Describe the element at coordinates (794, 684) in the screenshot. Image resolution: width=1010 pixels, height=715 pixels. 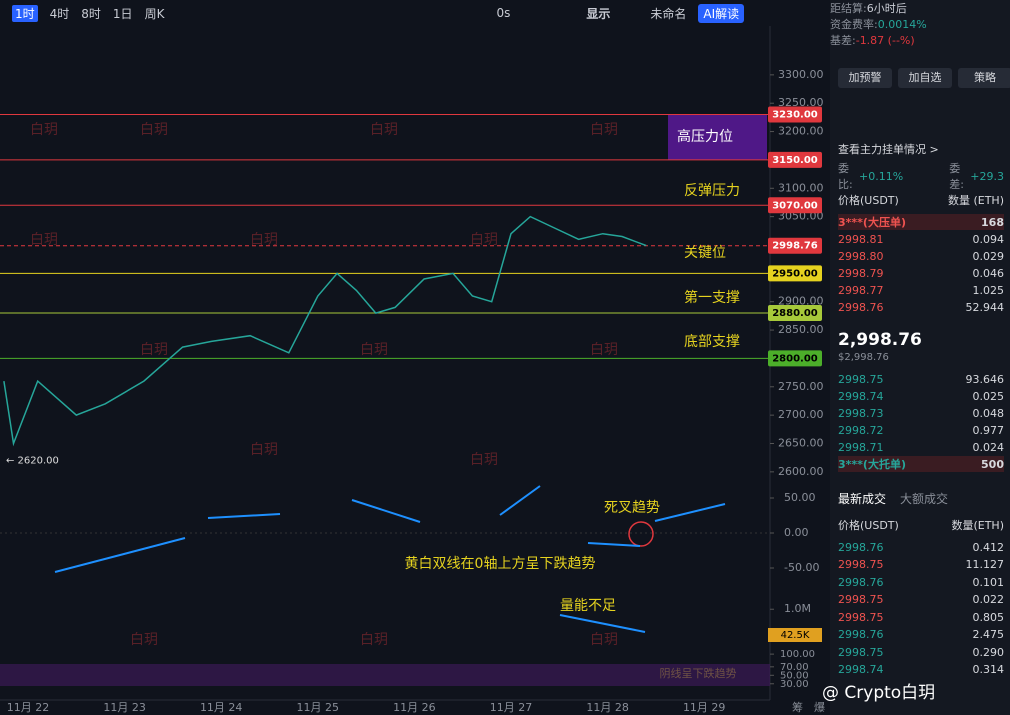
I see `rsi-tick-label: 30.00` at that location.